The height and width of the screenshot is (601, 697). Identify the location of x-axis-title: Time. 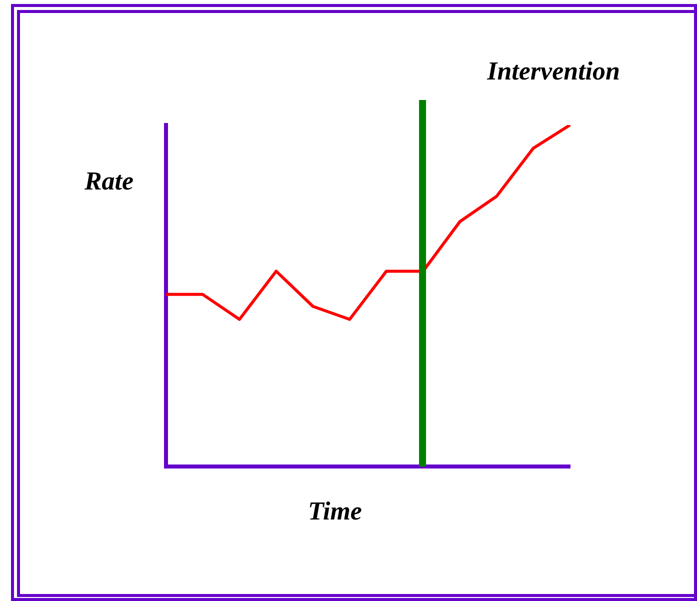
(335, 511).